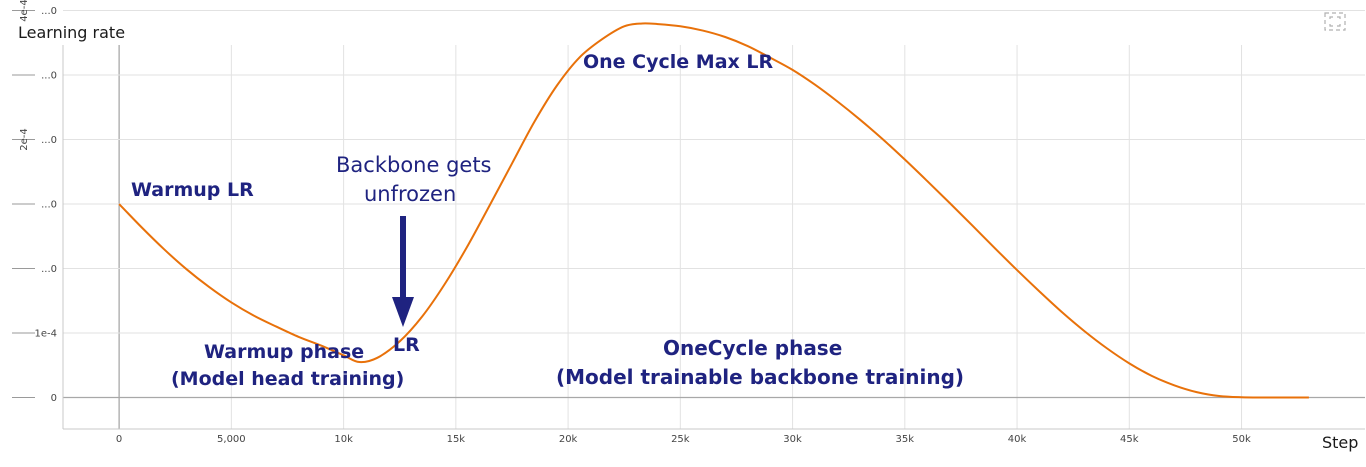  I want to click on x-tick-label: 50k, so click(1241, 439).